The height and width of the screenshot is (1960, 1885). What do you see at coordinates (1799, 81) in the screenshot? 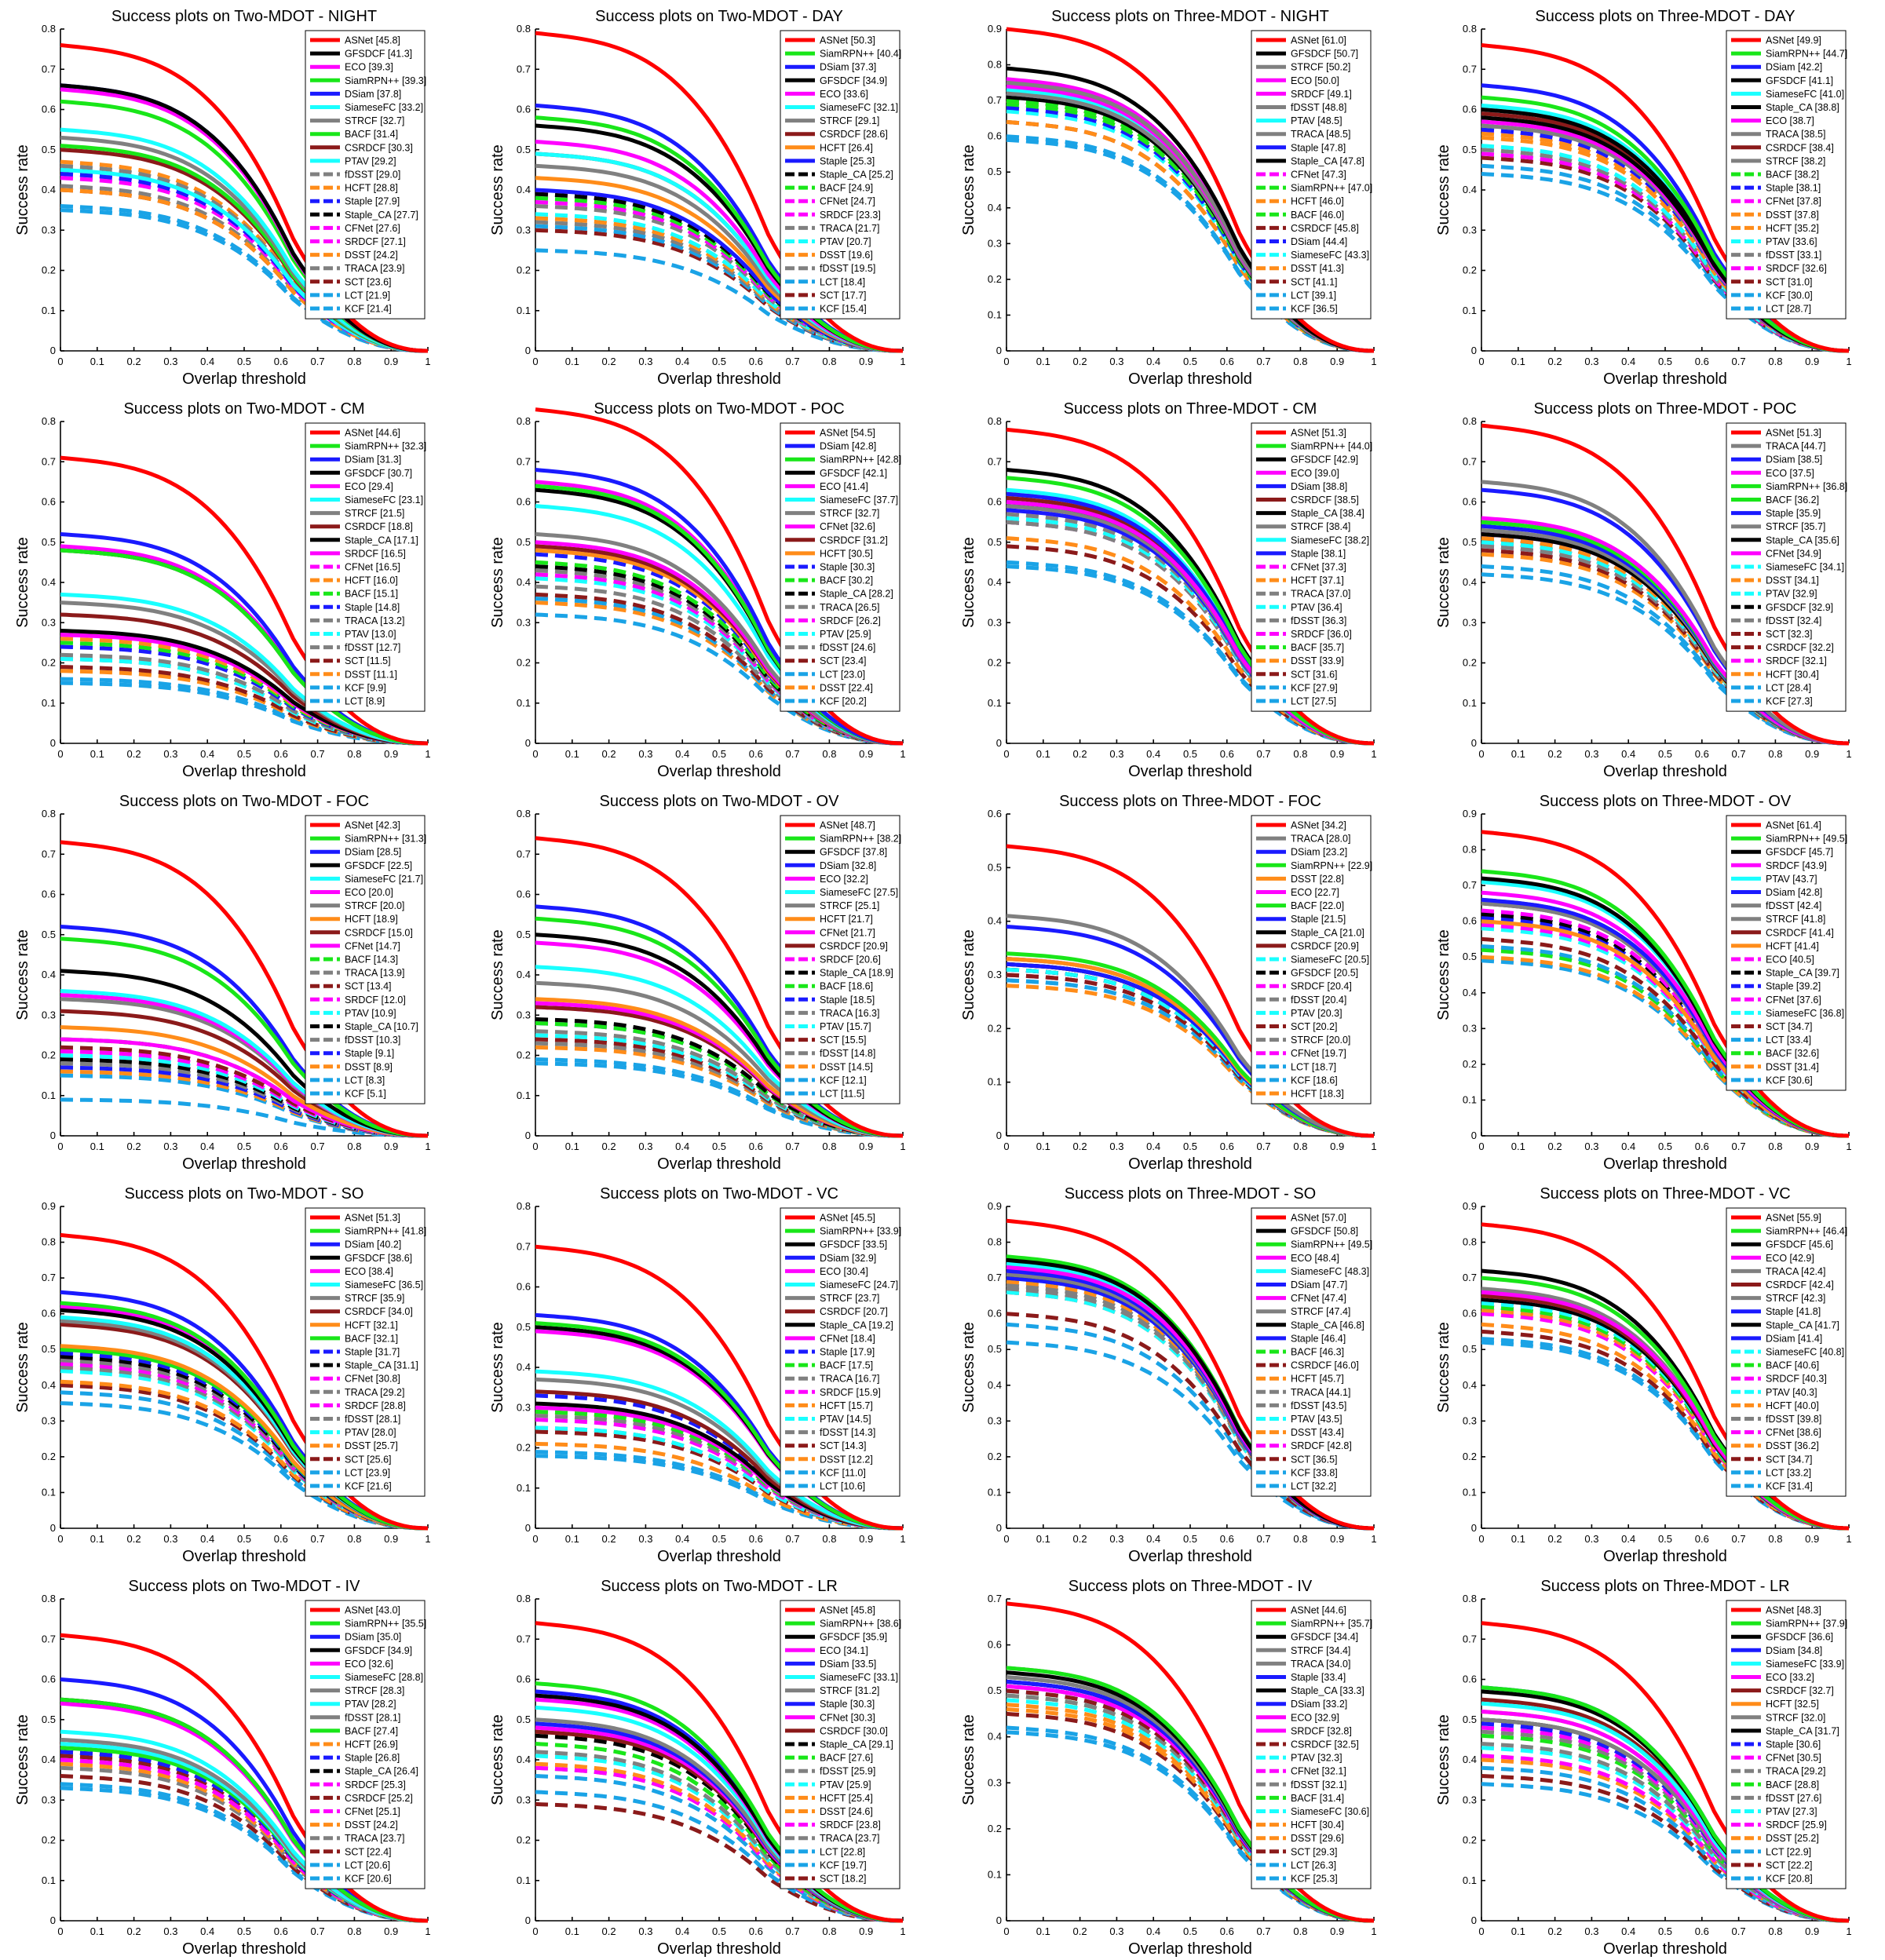
I see `legend-entry: GFSDCF [41.1]` at bounding box center [1799, 81].